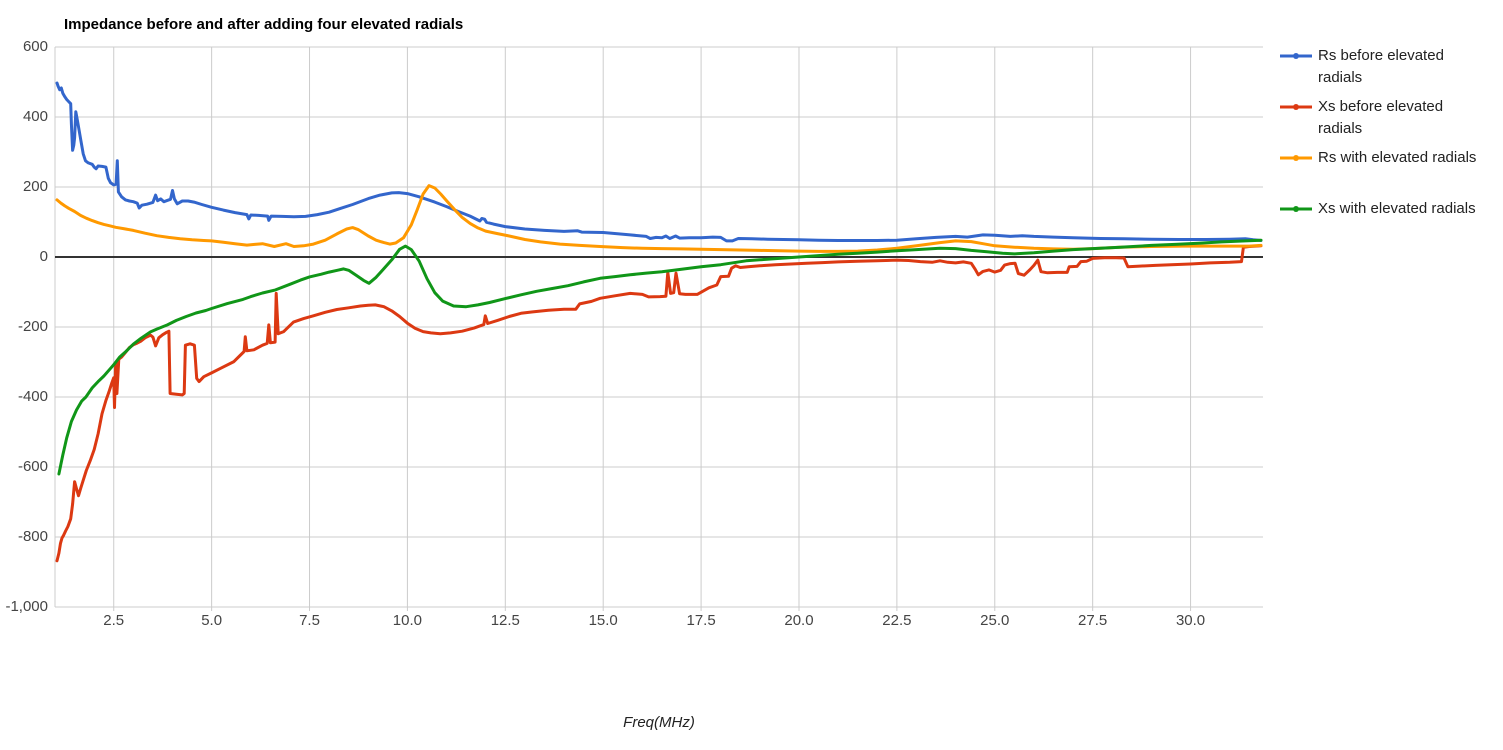  I want to click on y-tick-label: 600, so click(35, 46).